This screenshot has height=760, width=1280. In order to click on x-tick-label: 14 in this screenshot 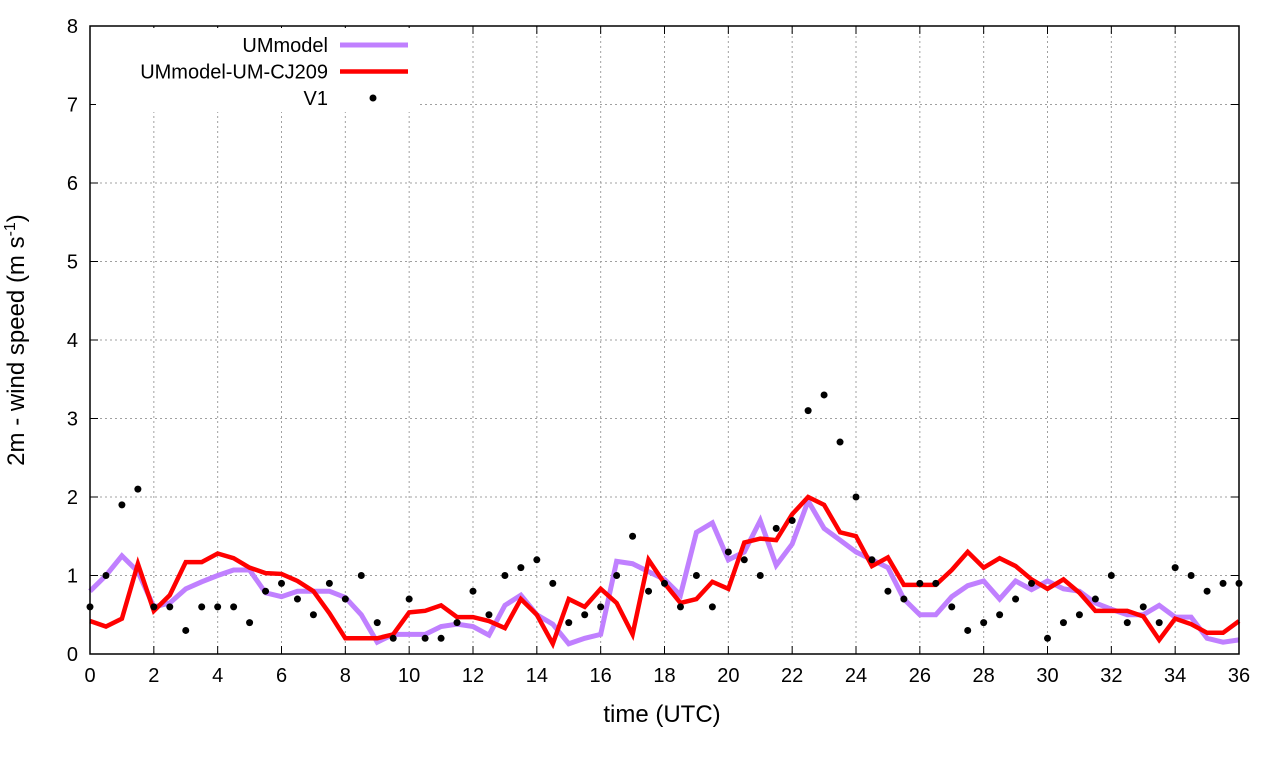, I will do `click(537, 676)`.